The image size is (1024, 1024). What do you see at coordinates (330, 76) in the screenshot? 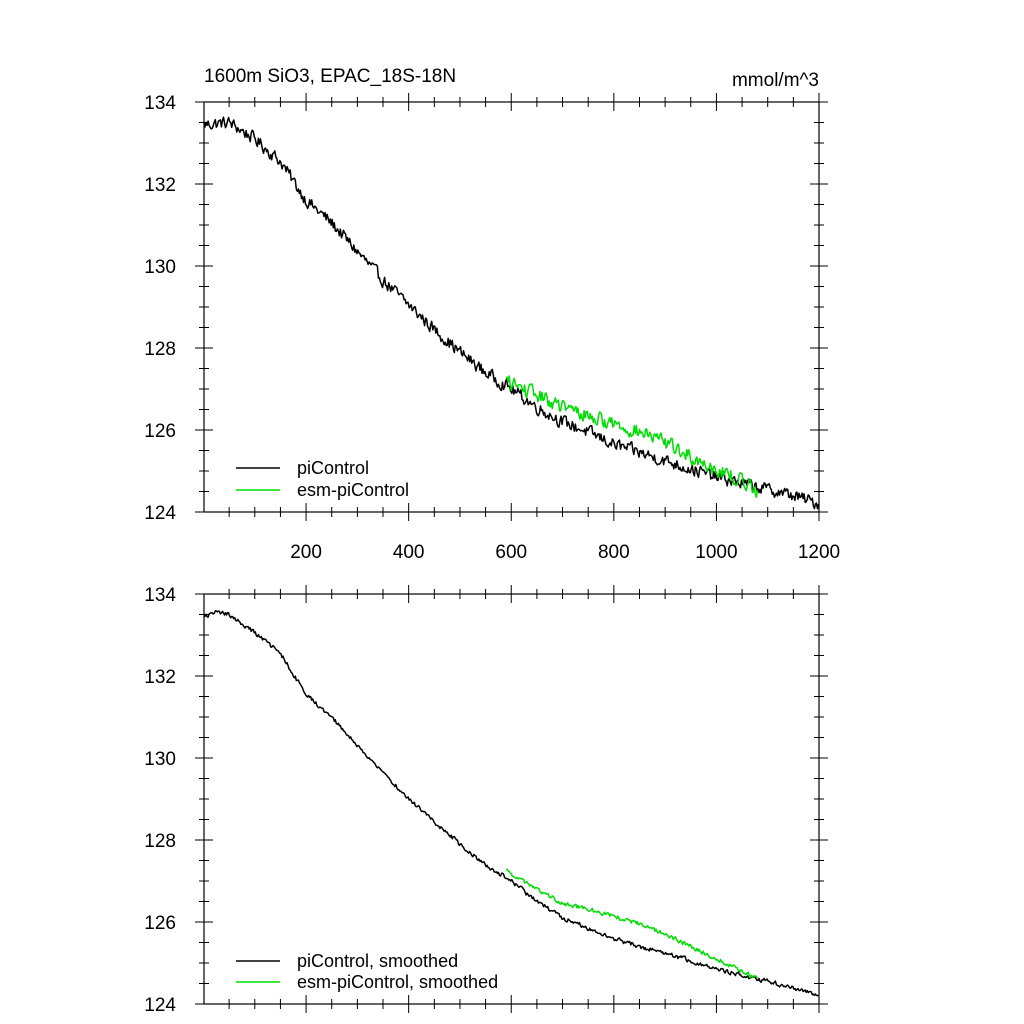
I see `chart-title: 1600m SiO3, EPAC_18S-18N` at bounding box center [330, 76].